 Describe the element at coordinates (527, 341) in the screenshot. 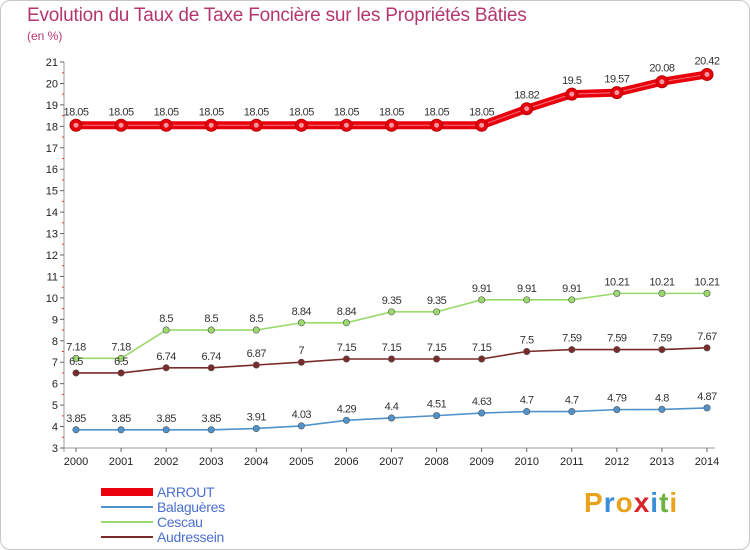

I see `data-label-audressein: 7.5` at that location.